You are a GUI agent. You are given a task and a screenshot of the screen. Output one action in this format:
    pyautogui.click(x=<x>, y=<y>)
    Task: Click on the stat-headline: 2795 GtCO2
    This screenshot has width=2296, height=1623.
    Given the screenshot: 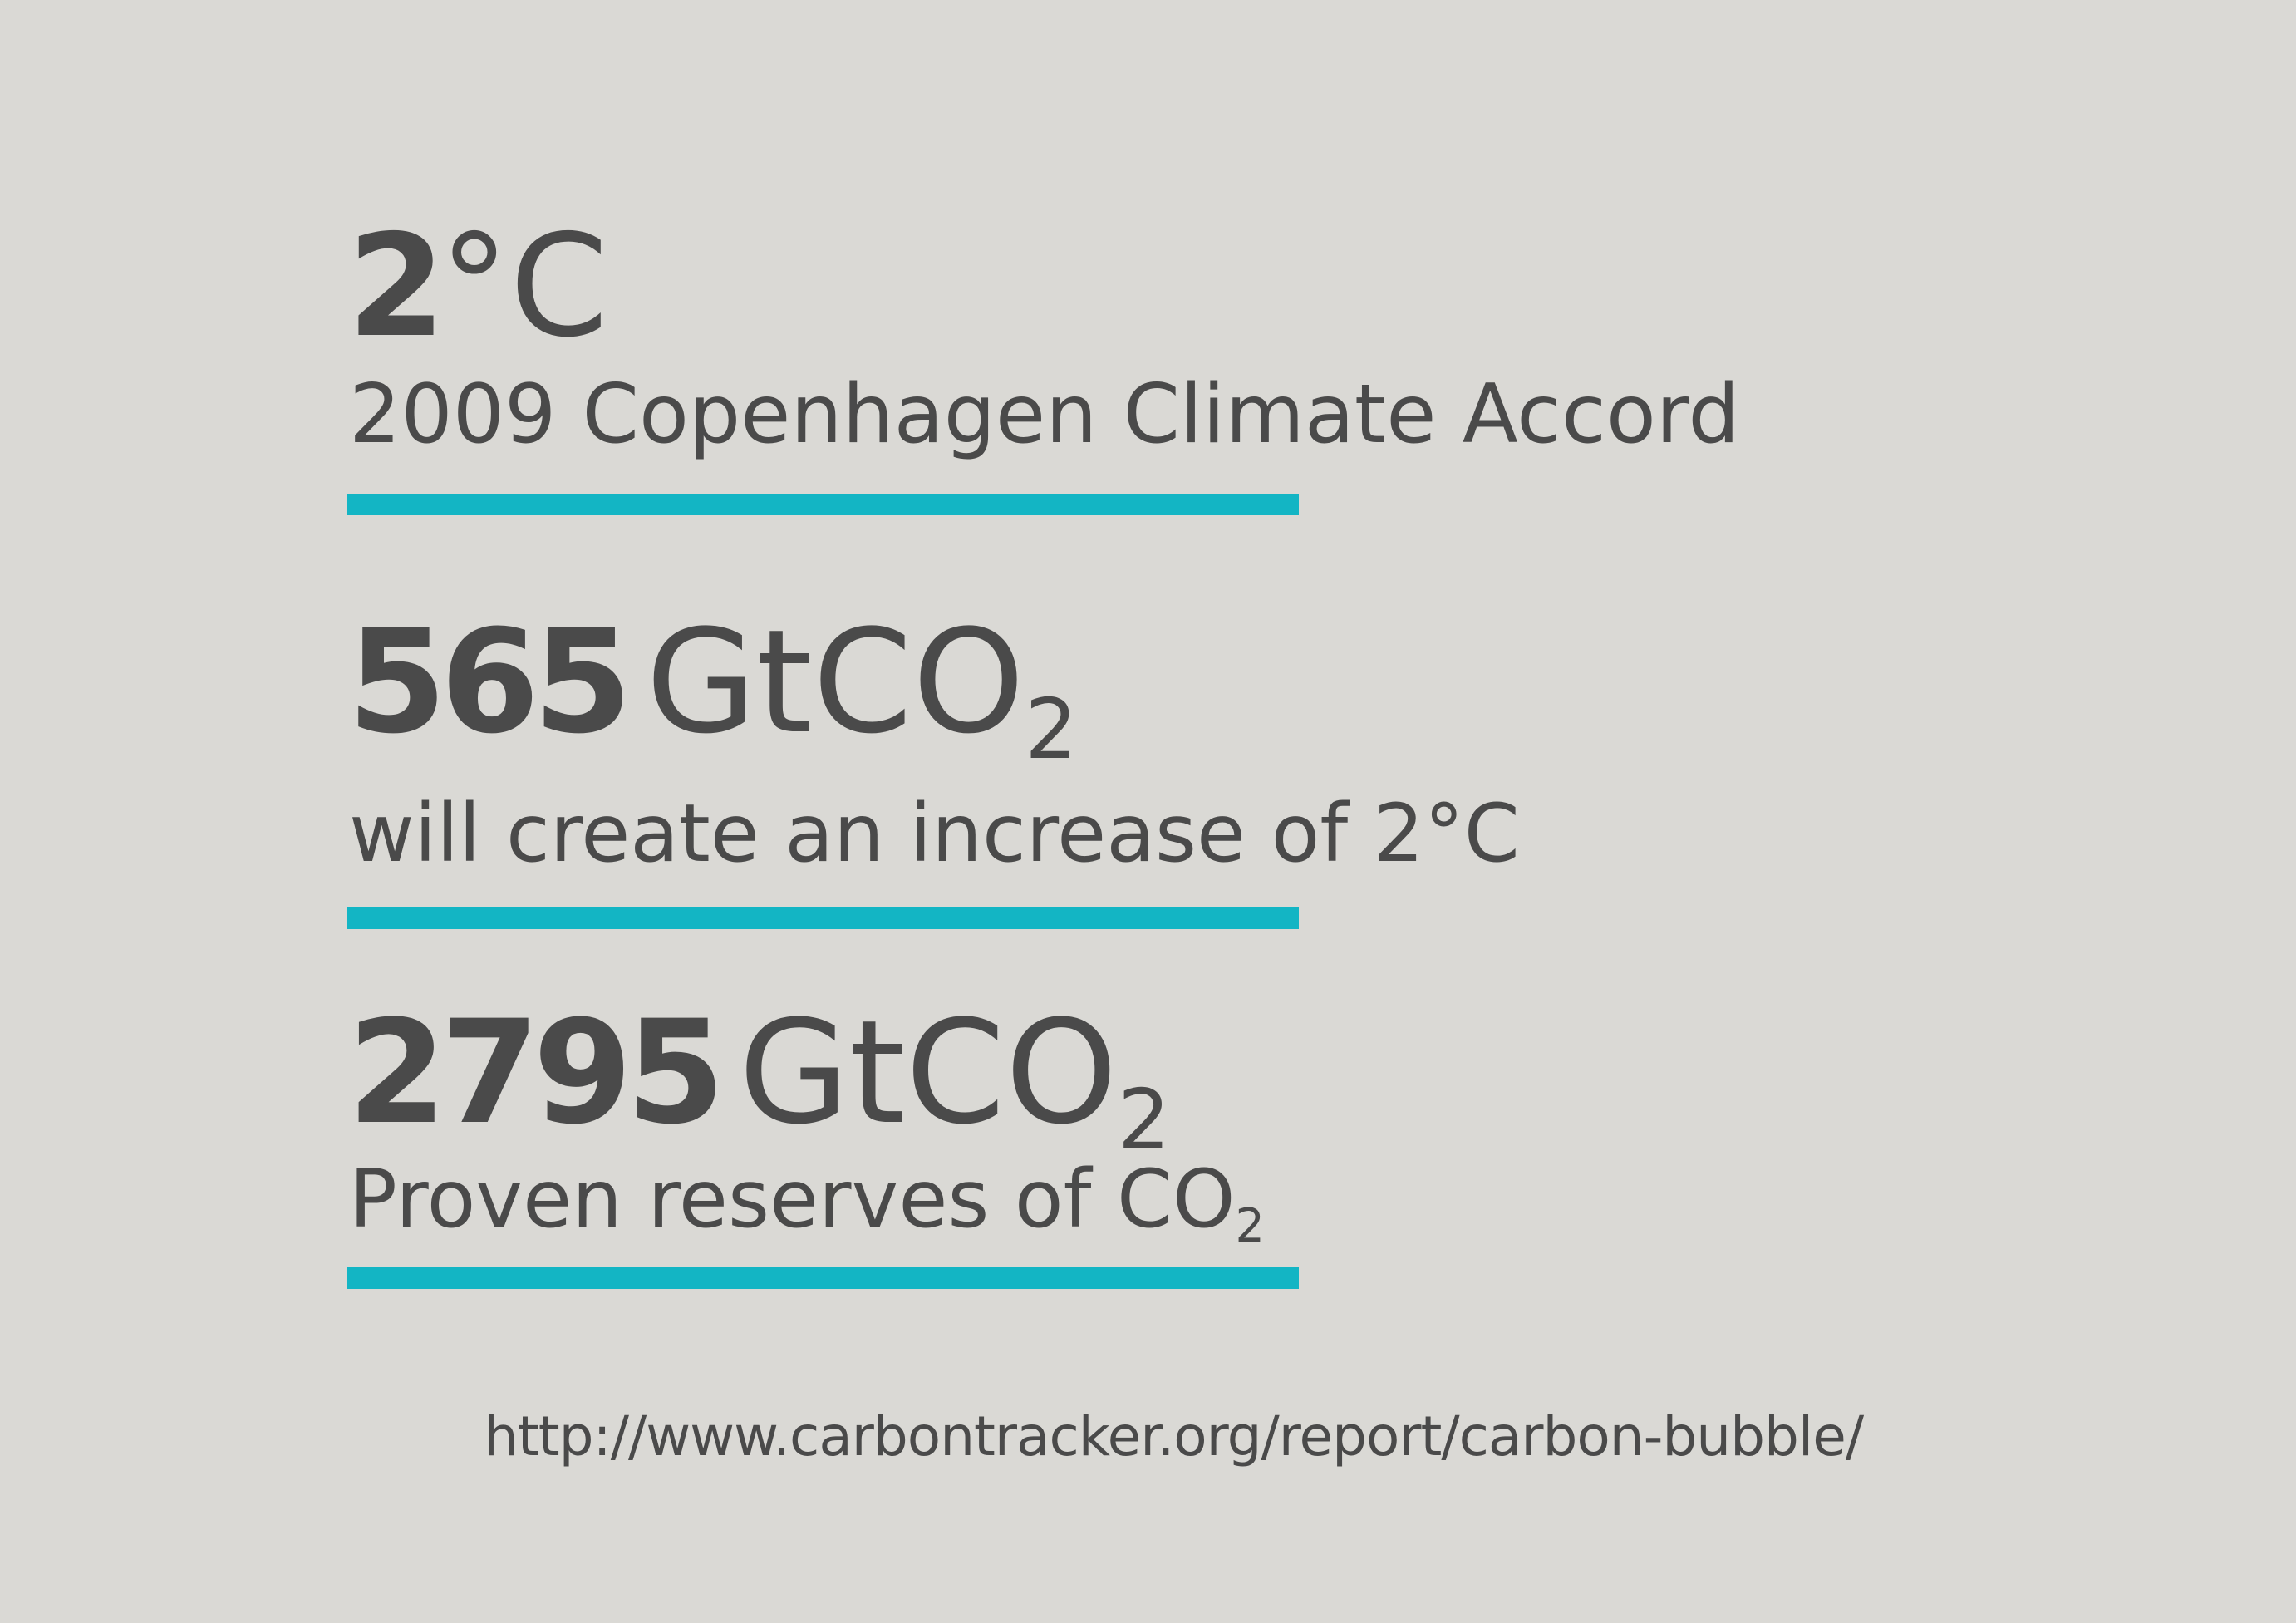 What is the action you would take?
    pyautogui.click(x=758, y=1081)
    